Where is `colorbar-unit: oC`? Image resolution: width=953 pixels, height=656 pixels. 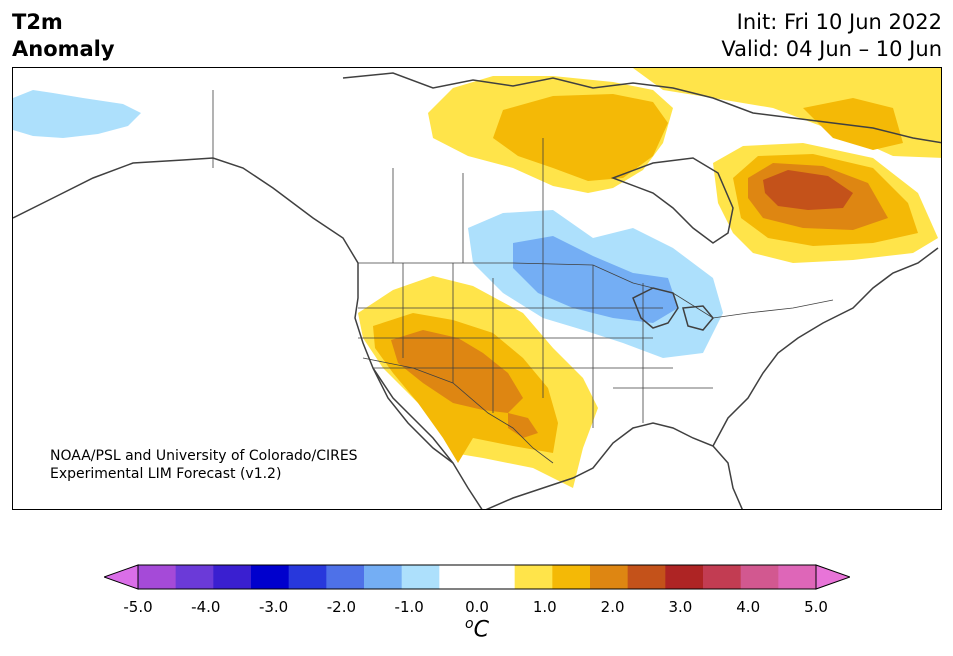
colorbar-unit: oC is located at coordinates (477, 629).